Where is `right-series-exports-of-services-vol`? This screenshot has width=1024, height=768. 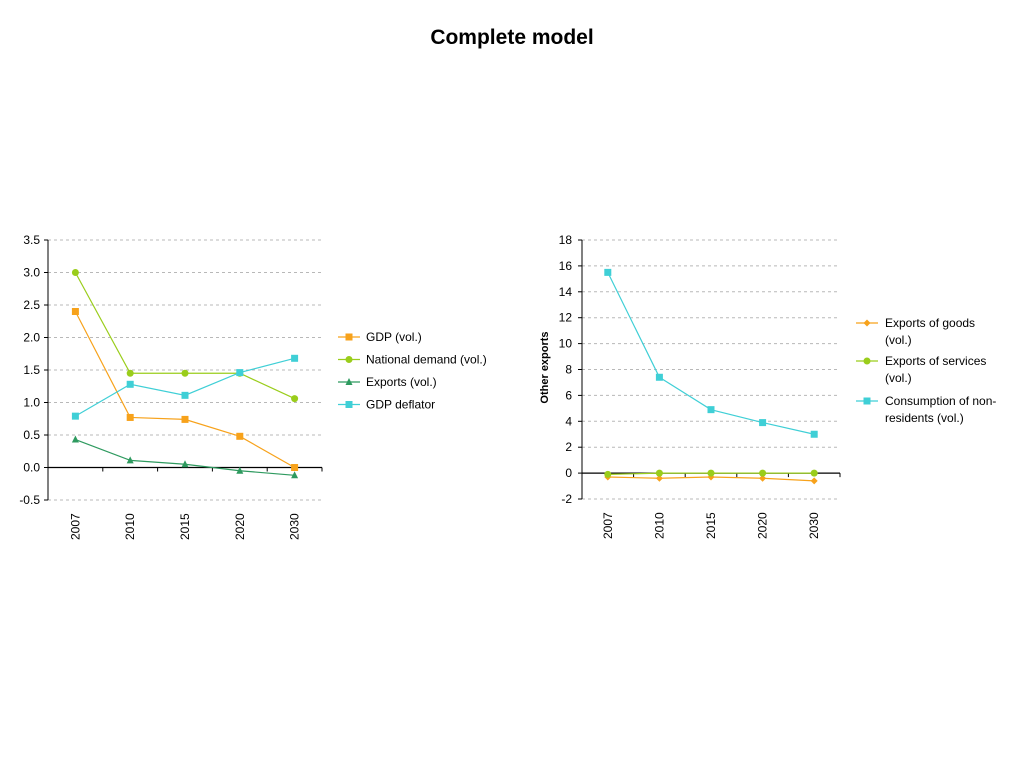 right-series-exports-of-services-vol is located at coordinates (711, 473).